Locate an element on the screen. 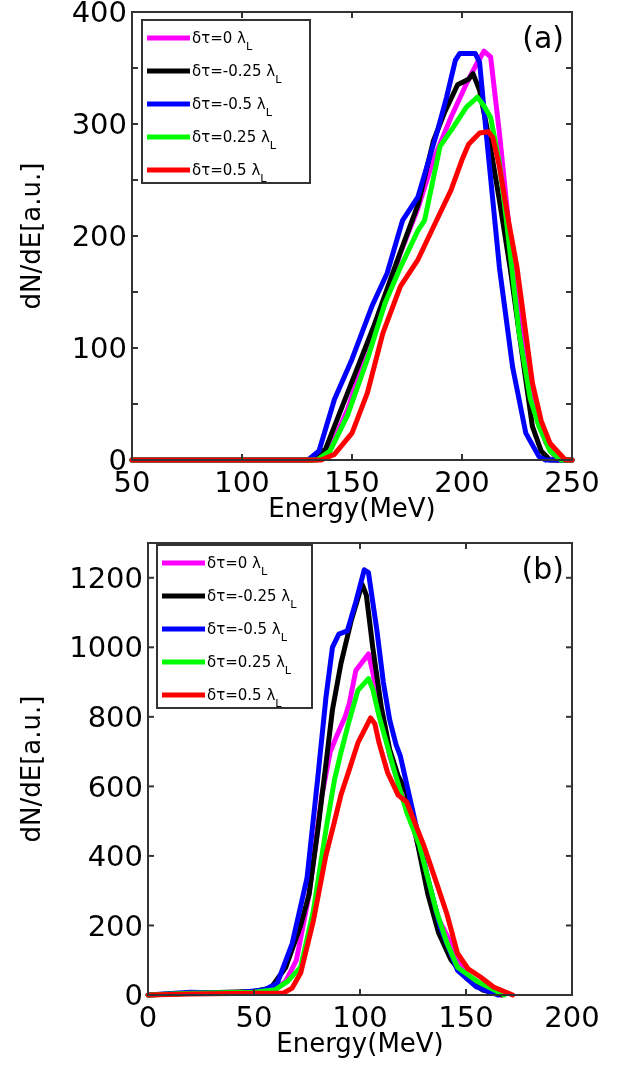 The width and height of the screenshot is (632, 1072). x-axis-title: Energy(MeV) is located at coordinates (352, 508).